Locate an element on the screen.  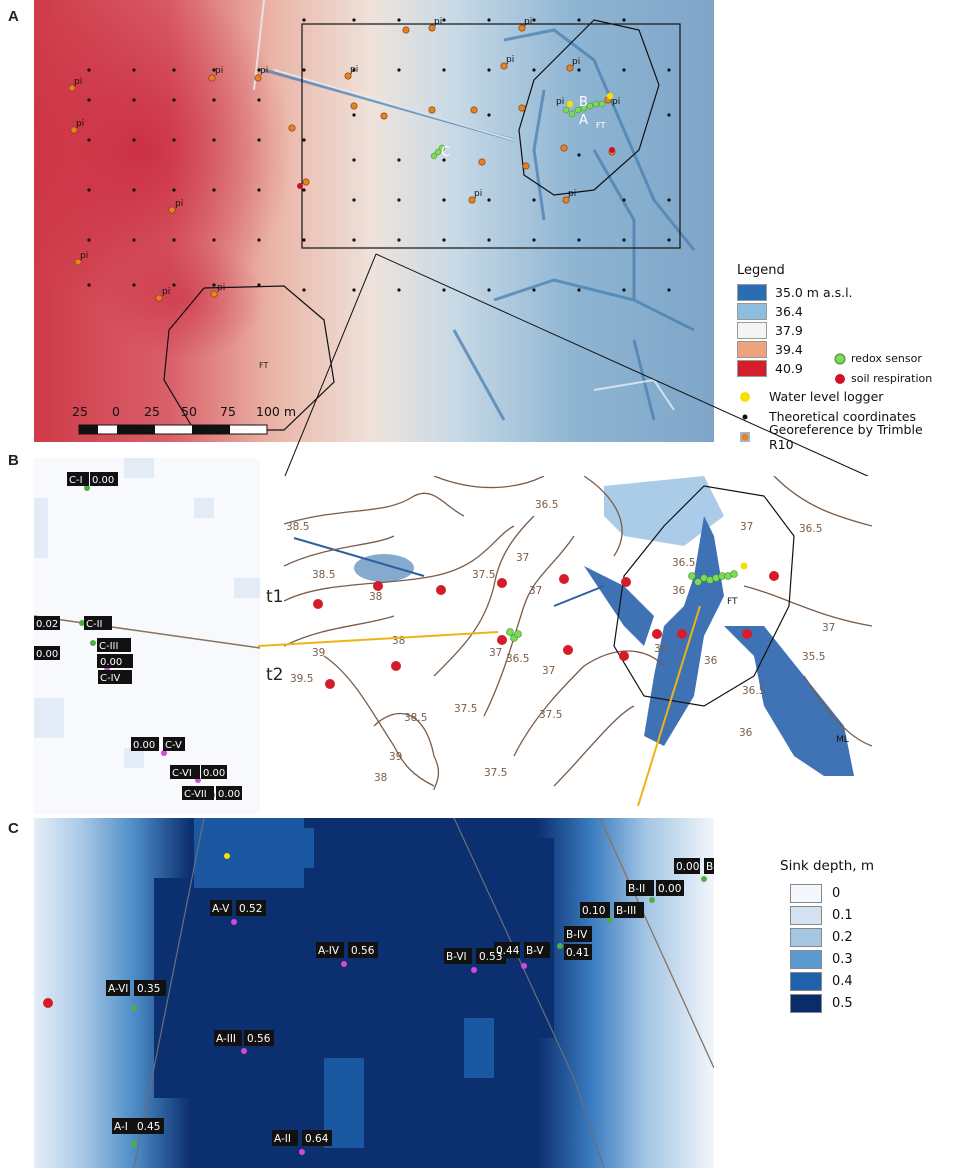
svg-text: 0 is located at coordinates (116, 411).